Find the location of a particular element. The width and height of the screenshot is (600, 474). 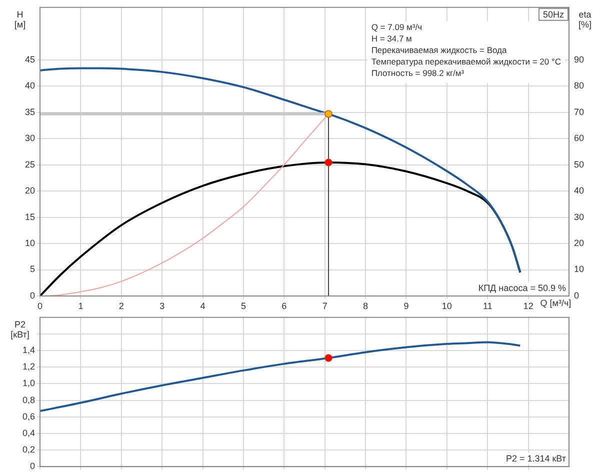

x-axis-title: Q [м³/ч] is located at coordinates (556, 303).